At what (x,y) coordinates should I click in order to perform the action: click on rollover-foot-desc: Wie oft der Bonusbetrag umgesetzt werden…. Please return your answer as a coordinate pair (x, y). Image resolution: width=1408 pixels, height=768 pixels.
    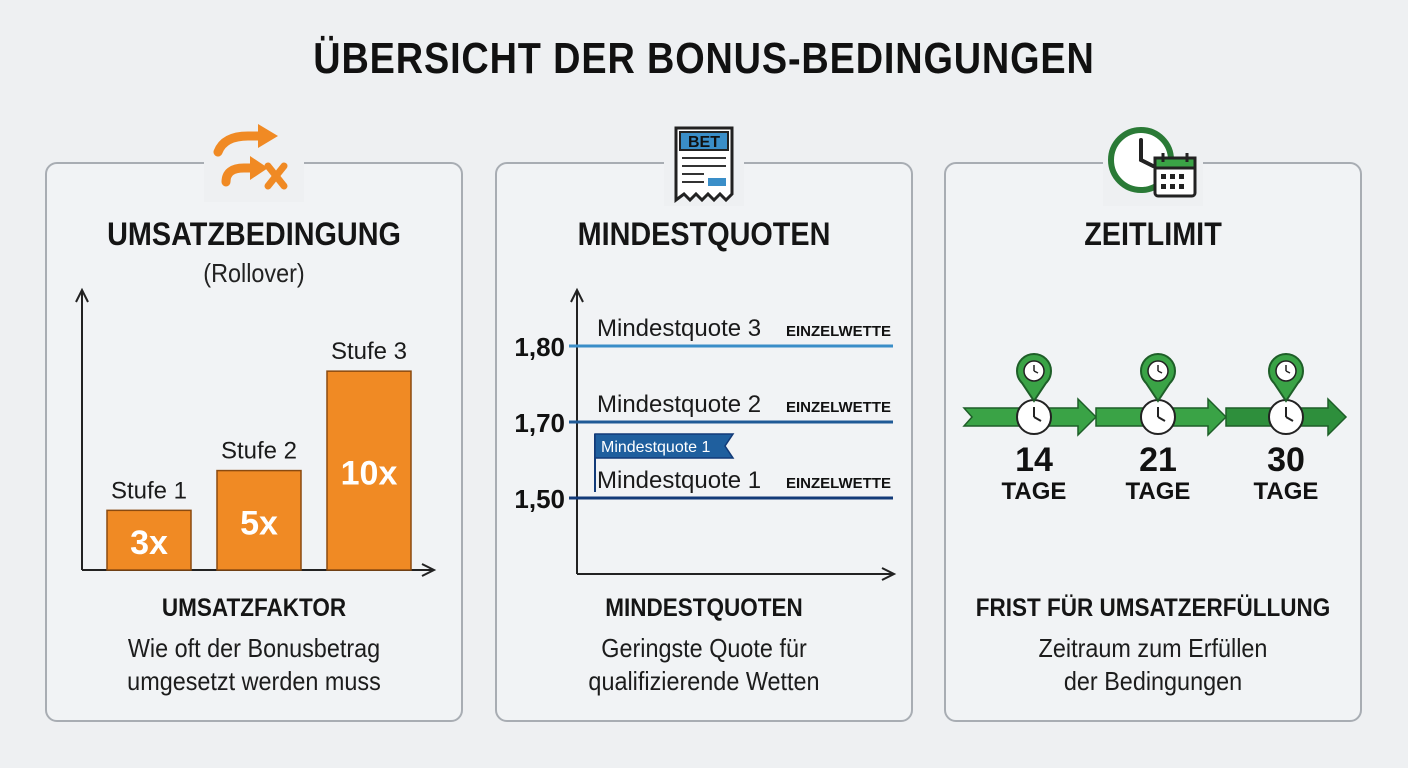
    Looking at the image, I should click on (254, 665).